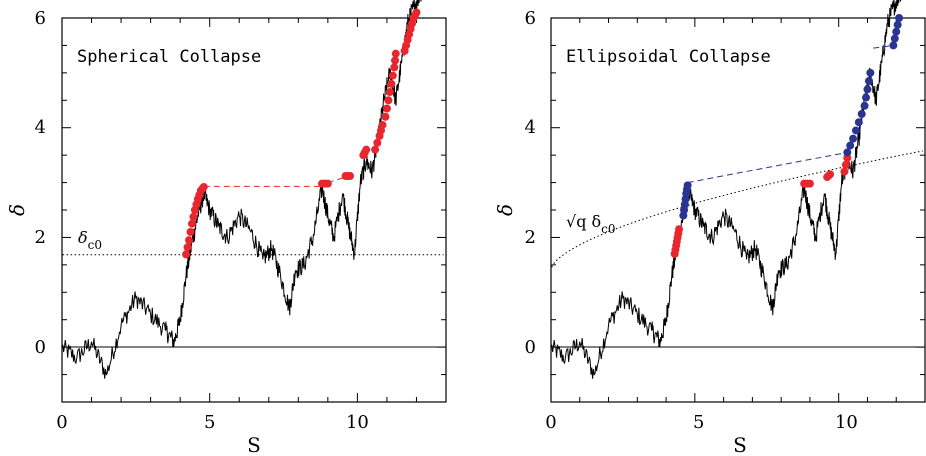  What do you see at coordinates (83, 237) in the screenshot?
I see `threshold-symbol: δ` at bounding box center [83, 237].